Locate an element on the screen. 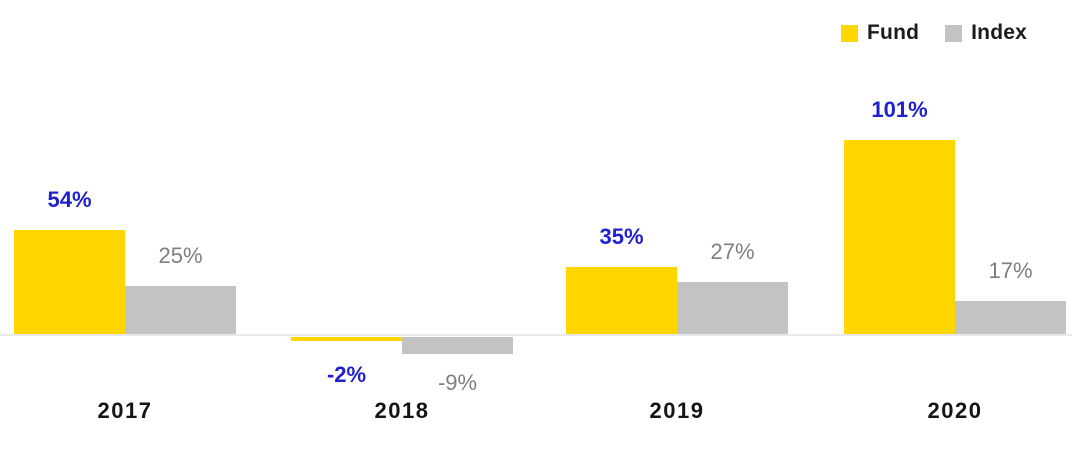  bar-index-2018 is located at coordinates (457, 345).